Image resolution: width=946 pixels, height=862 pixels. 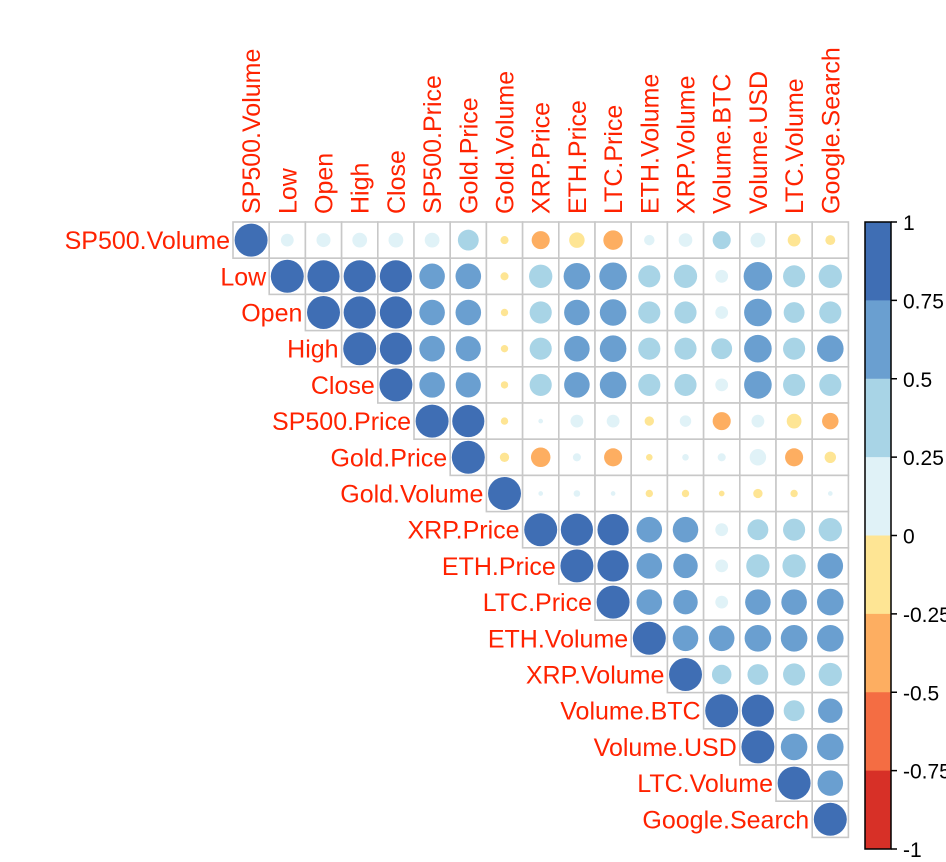 What do you see at coordinates (909, 223) in the screenshot?
I see `colorbar-tick-label: 1` at bounding box center [909, 223].